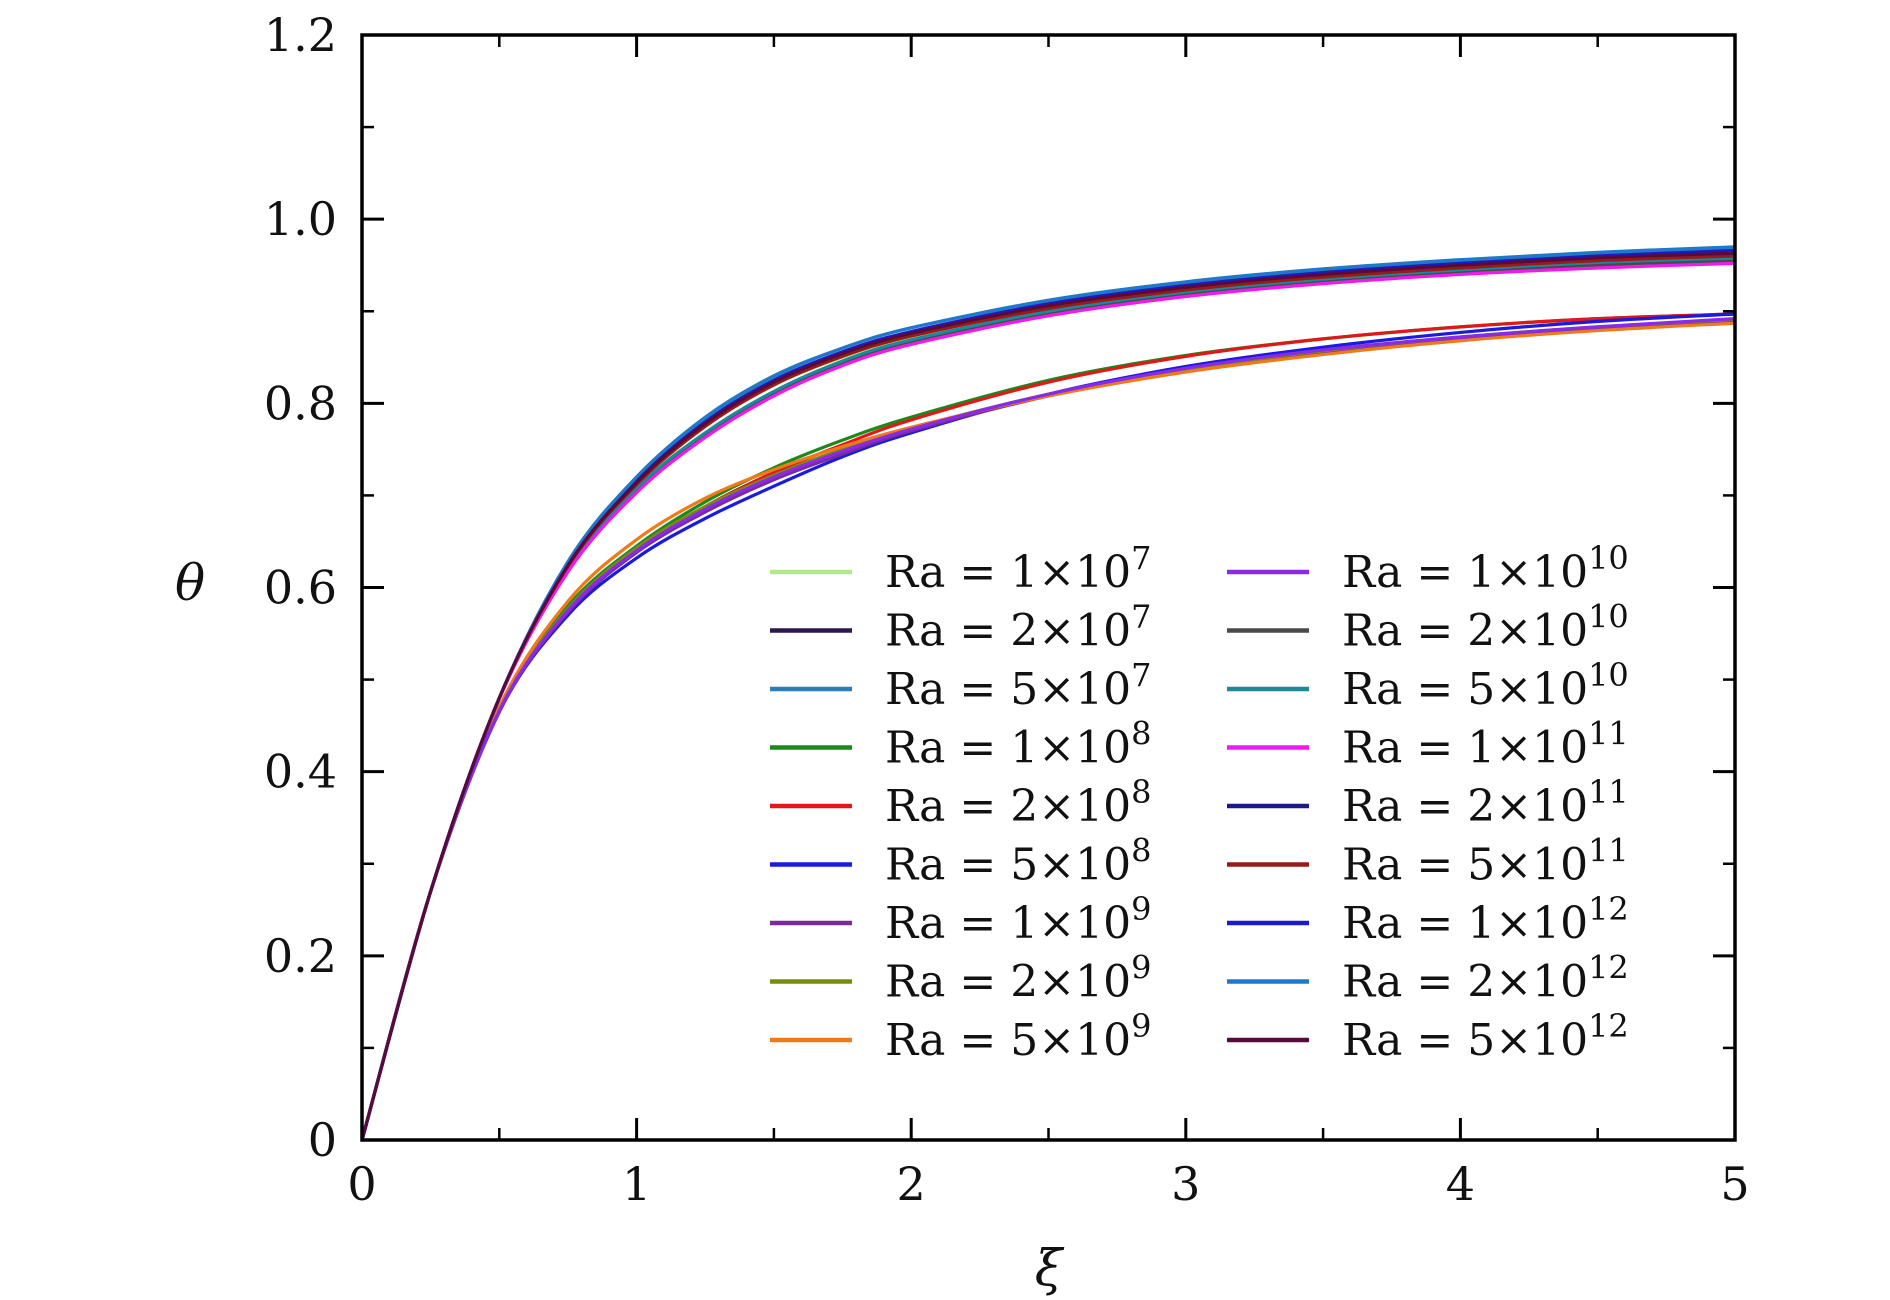 The image size is (1890, 1300). What do you see at coordinates (1485, 861) in the screenshot?
I see `legend-label-15: Ra = 5×1011` at bounding box center [1485, 861].